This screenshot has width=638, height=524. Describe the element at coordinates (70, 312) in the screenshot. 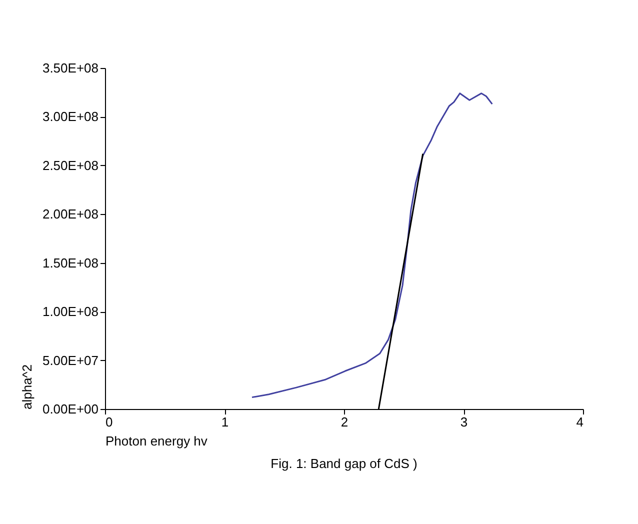

I see `y-tick-label: 1.00E+08` at that location.